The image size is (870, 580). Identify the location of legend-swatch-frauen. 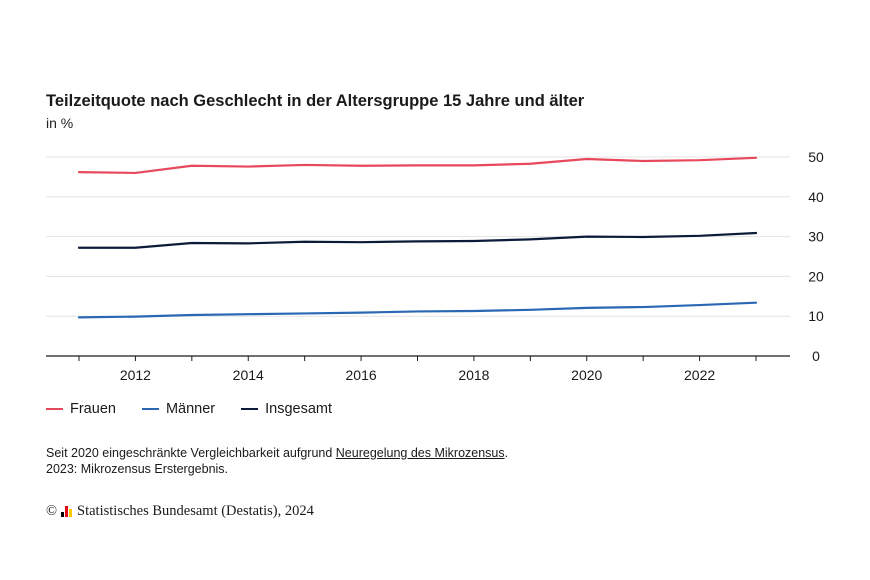
(54, 409).